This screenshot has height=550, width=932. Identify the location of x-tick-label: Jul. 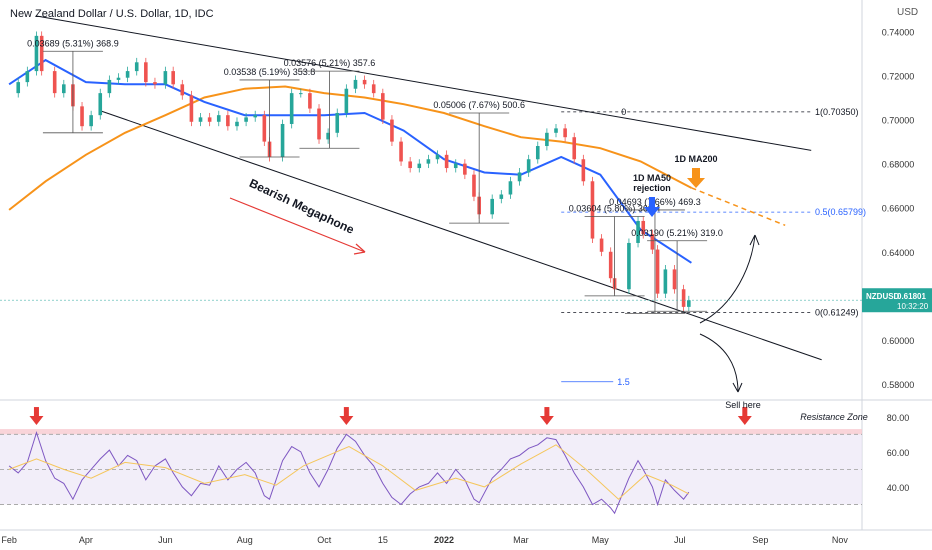
(680, 540).